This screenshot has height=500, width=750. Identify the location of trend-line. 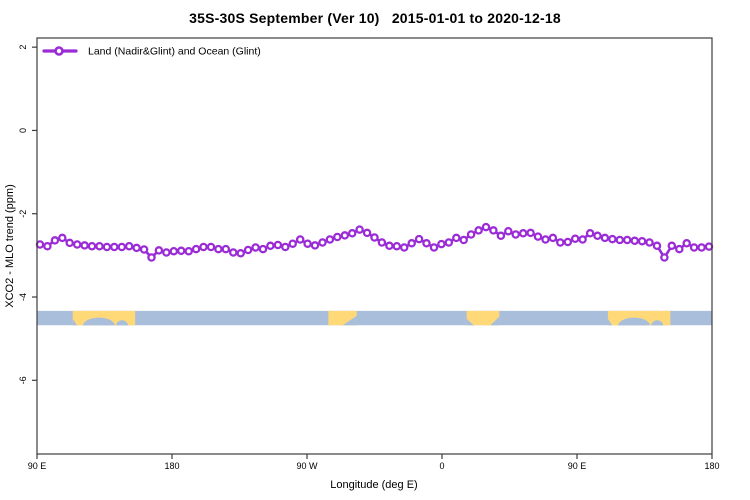
(374, 242).